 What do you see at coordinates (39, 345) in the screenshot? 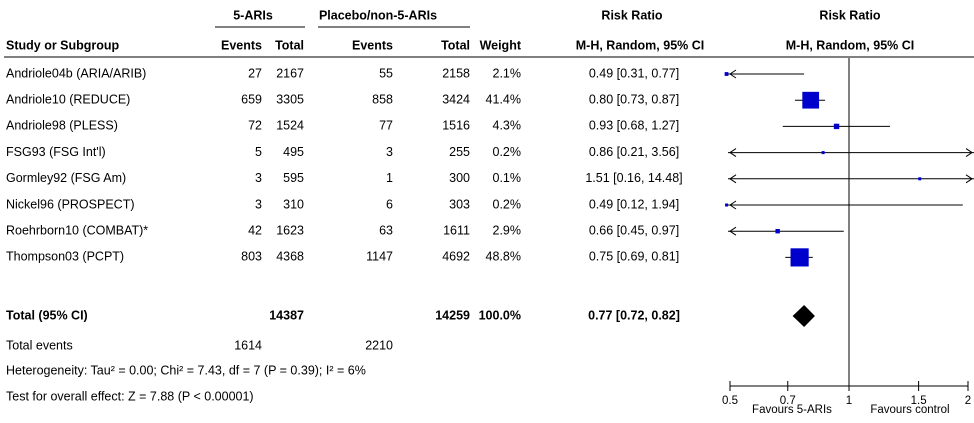
I see `events-label: Total events` at bounding box center [39, 345].